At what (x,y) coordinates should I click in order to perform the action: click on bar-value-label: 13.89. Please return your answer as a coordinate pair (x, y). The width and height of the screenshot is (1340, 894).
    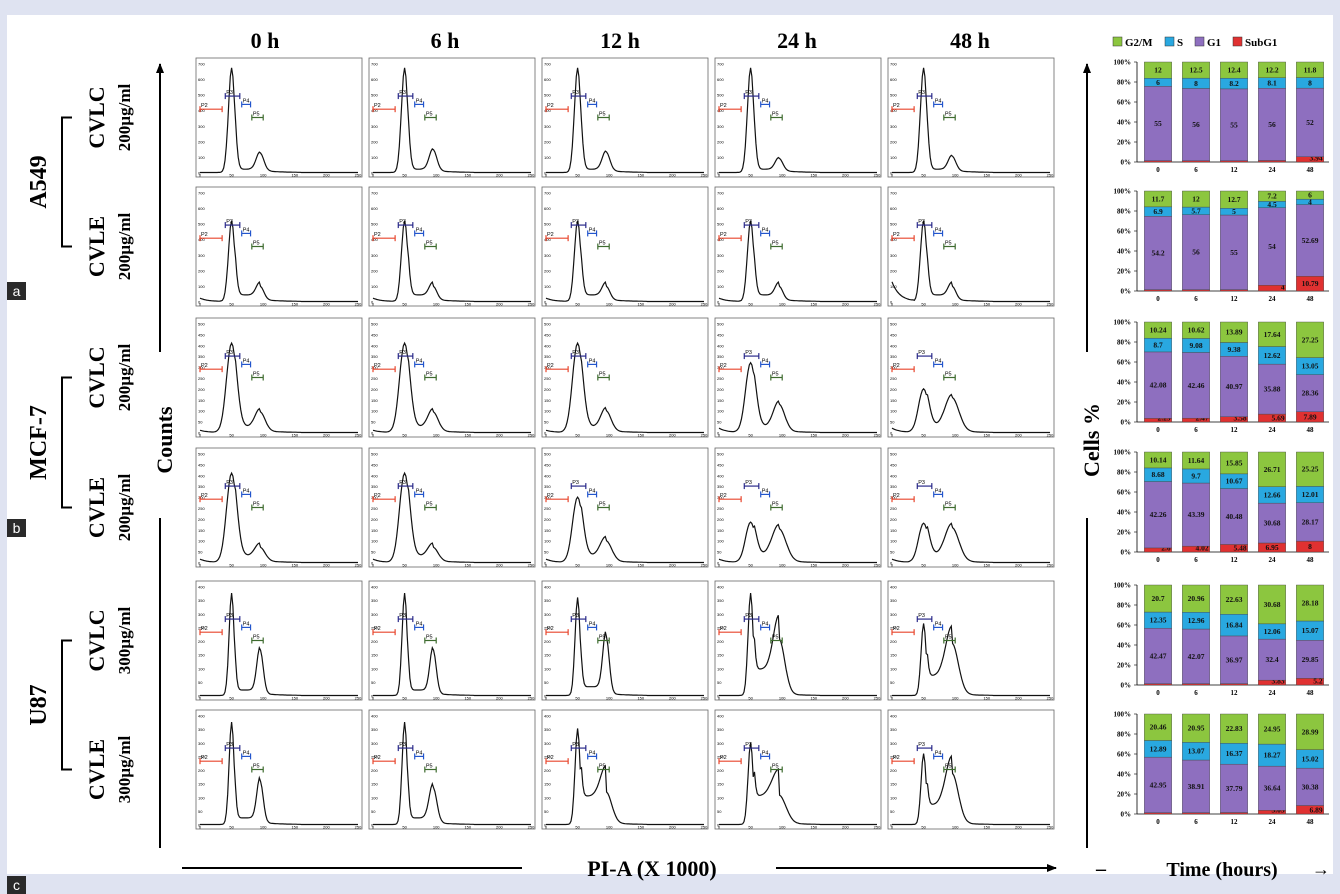
    Looking at the image, I should click on (1234, 332).